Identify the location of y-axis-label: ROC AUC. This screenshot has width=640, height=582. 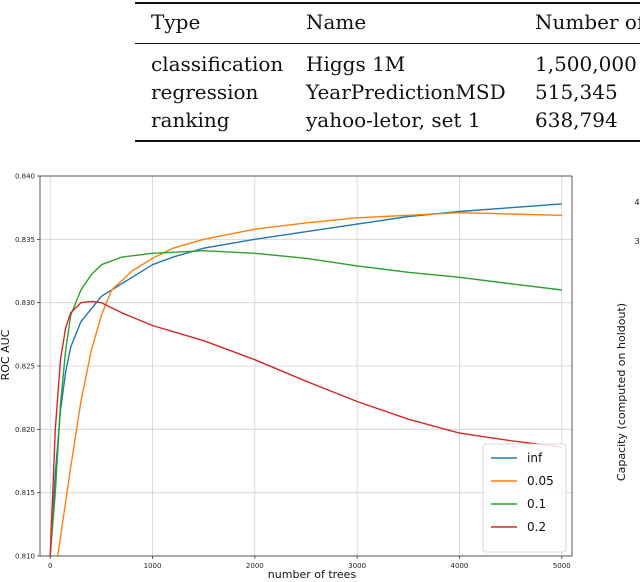
(6, 354).